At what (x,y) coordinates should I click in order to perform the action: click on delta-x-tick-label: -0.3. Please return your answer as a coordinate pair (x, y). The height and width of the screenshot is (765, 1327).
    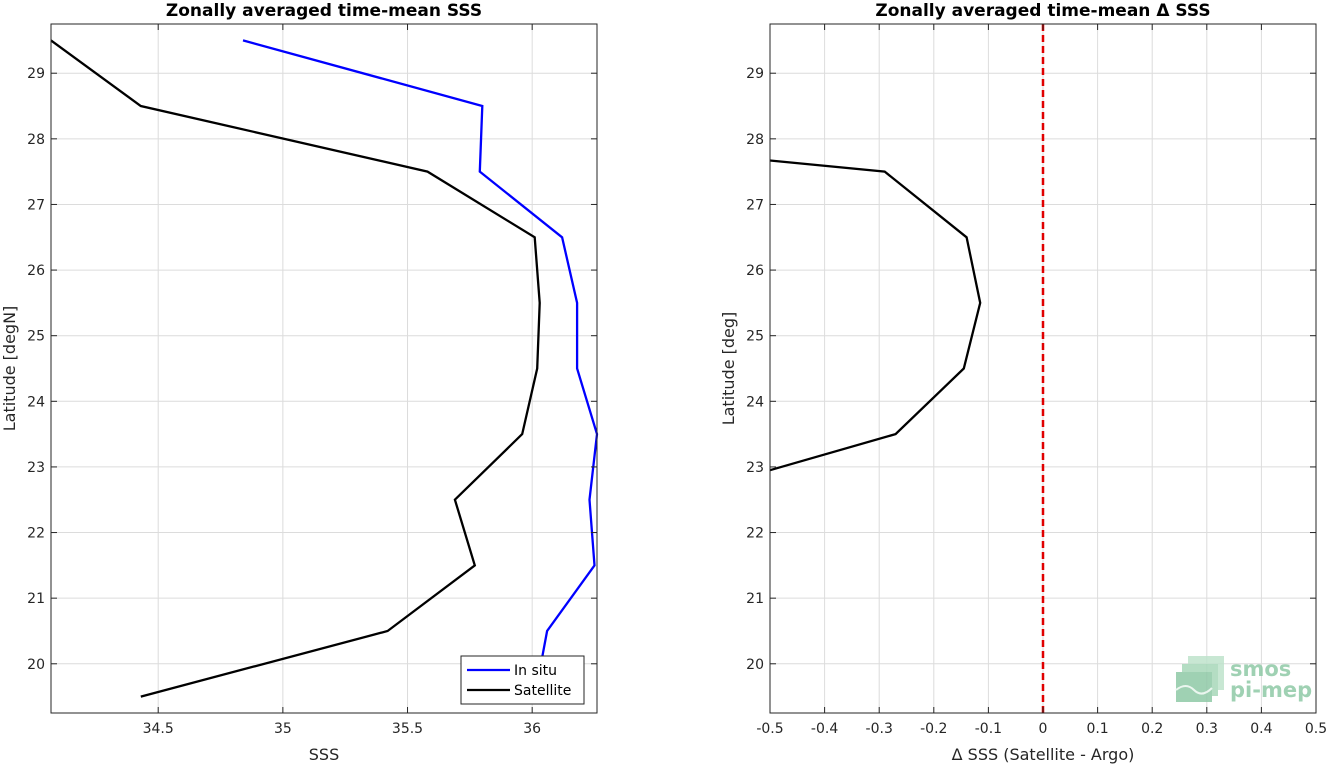
    Looking at the image, I should click on (879, 729).